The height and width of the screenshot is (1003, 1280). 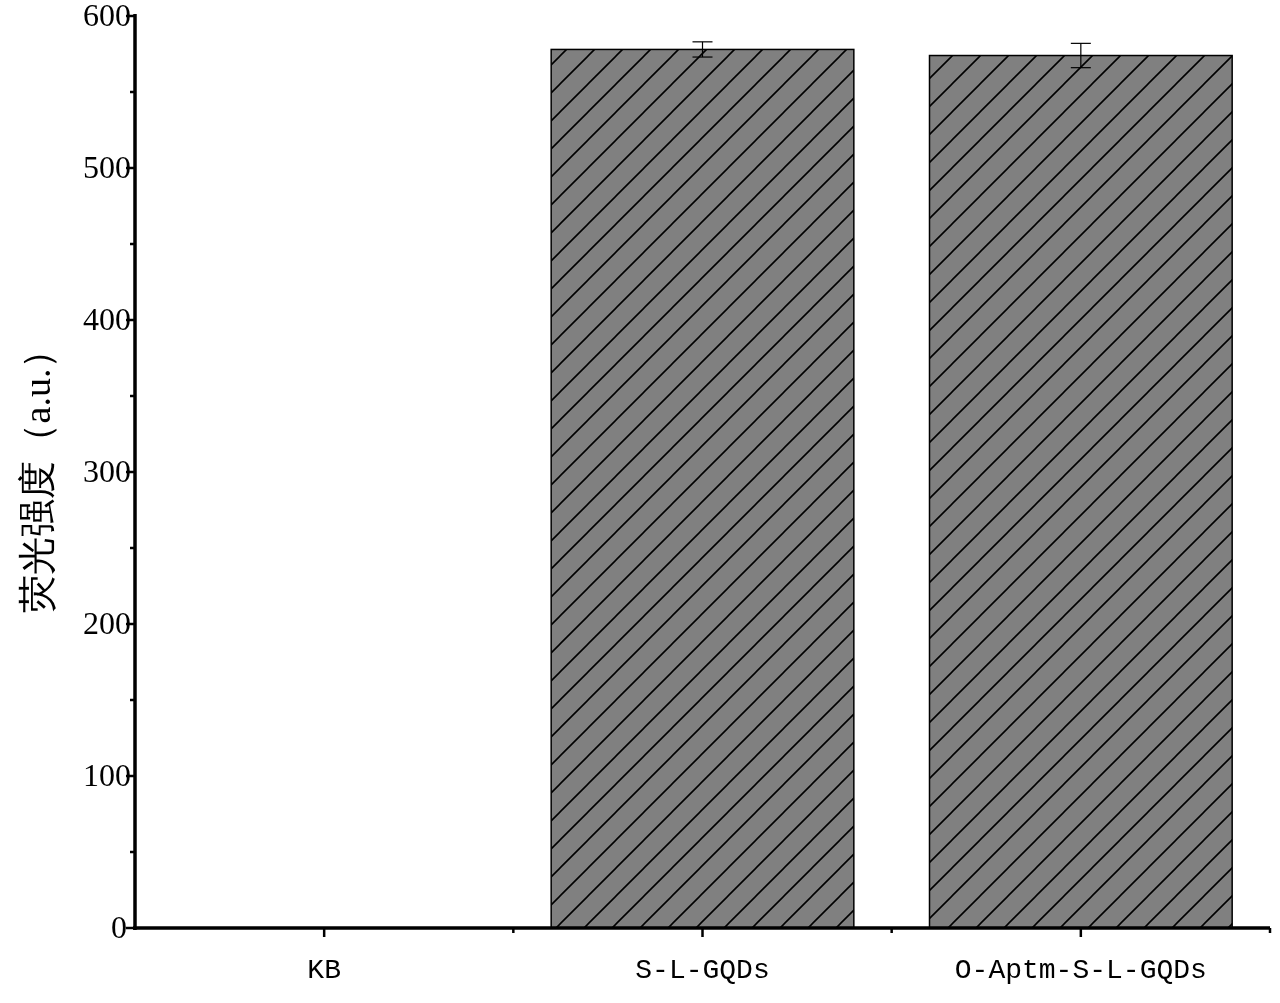 I want to click on y-tick-label: 300, so click(x=107, y=471).